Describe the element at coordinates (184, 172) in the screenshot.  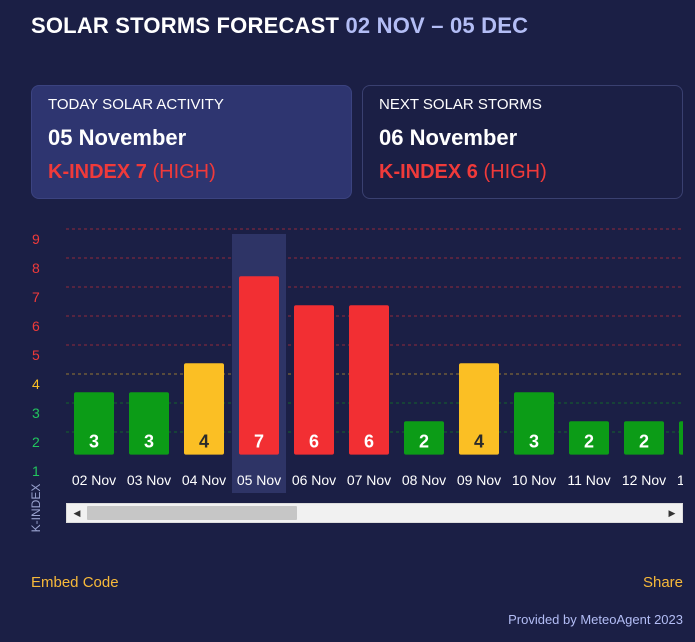
I see `today-kindex-level: (HIGH)` at that location.